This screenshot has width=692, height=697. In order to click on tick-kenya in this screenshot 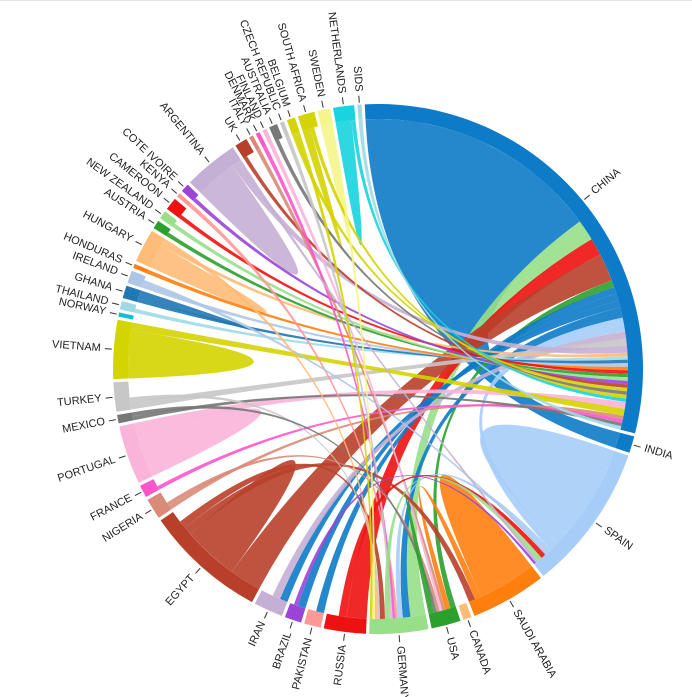, I will do `click(174, 191)`.